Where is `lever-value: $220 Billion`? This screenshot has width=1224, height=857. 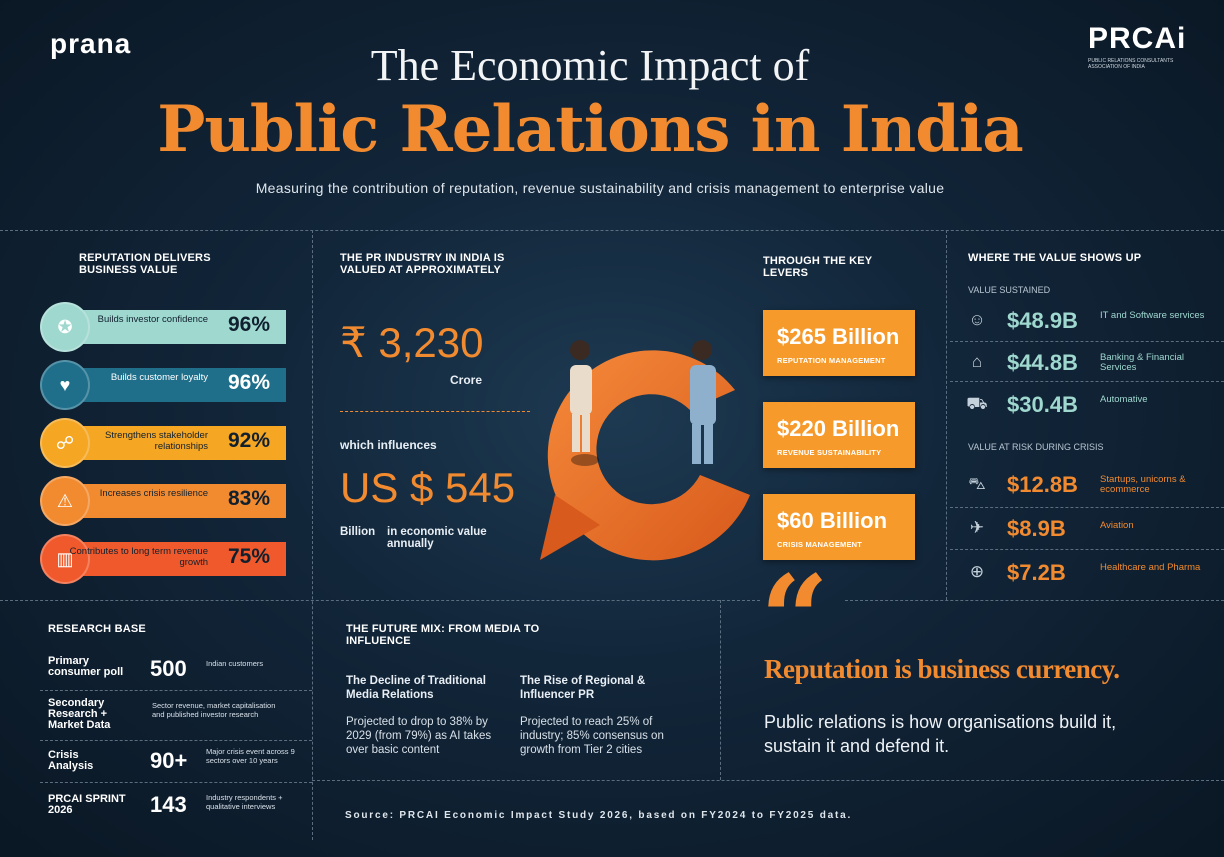
lever-value: $220 Billion is located at coordinates (838, 428).